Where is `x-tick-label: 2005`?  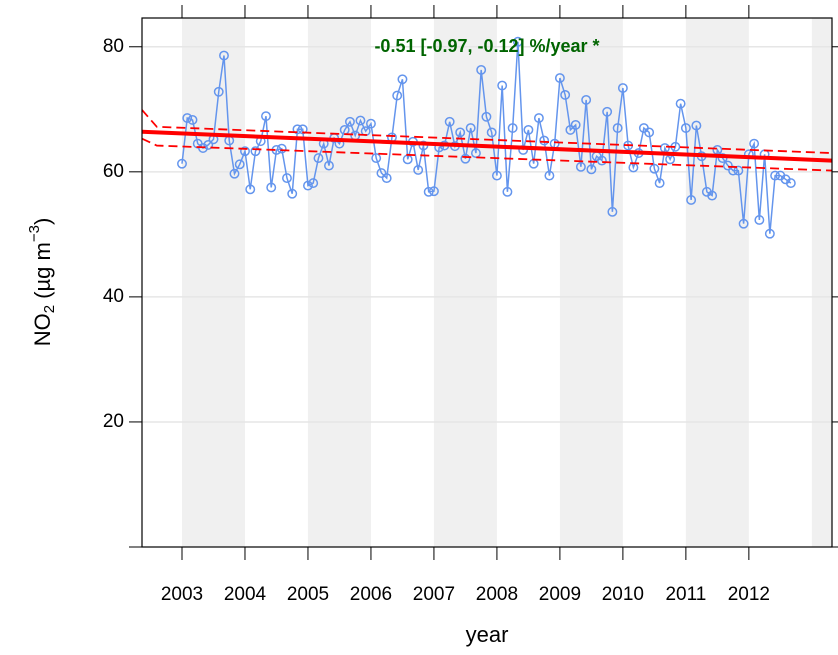
x-tick-label: 2005 is located at coordinates (308, 594).